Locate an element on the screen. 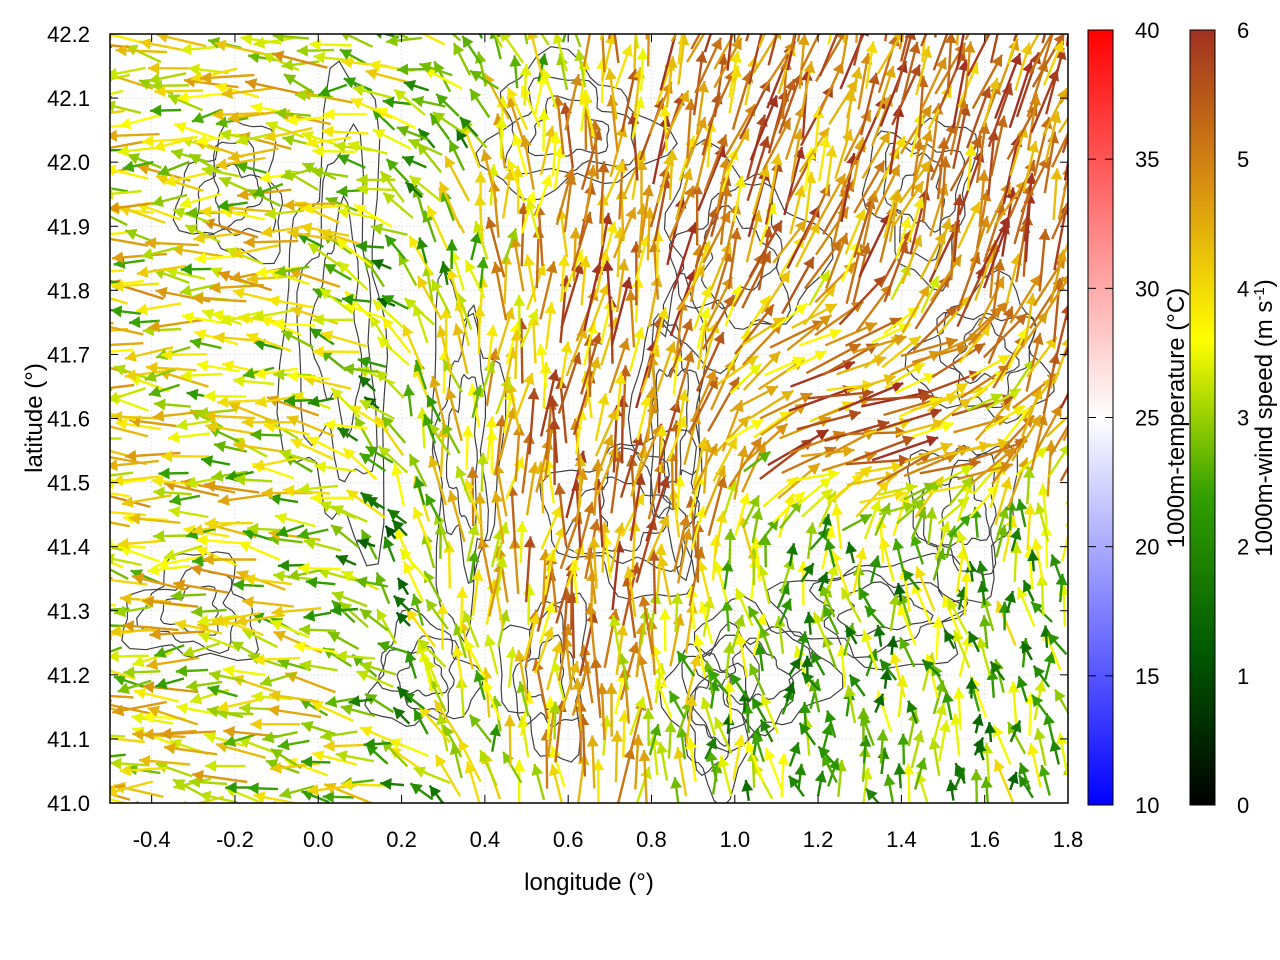  x-tick-label: 1.6 is located at coordinates (984, 839).